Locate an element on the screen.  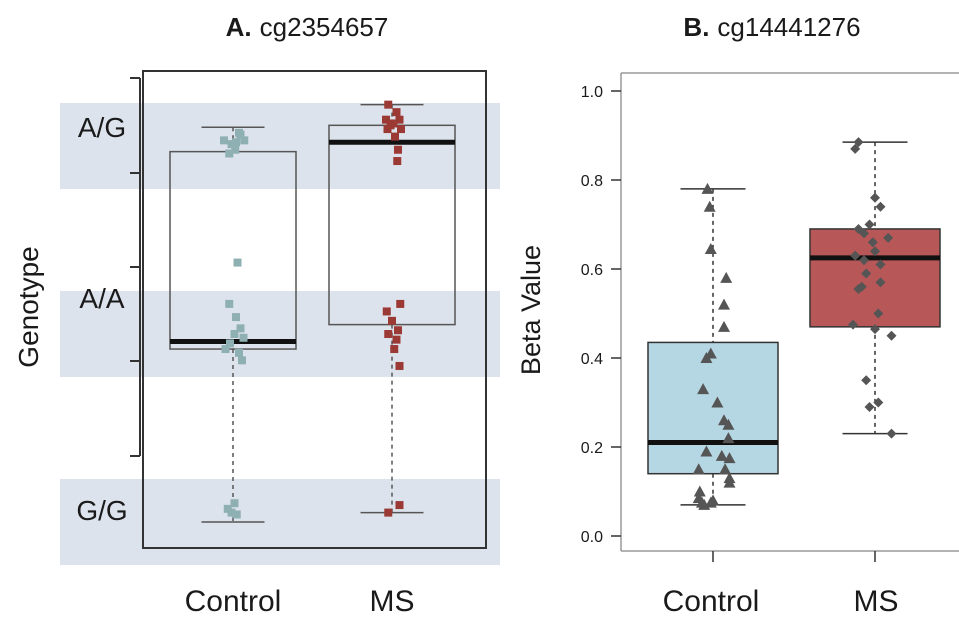
genotype-band-aa is located at coordinates (280, 334).